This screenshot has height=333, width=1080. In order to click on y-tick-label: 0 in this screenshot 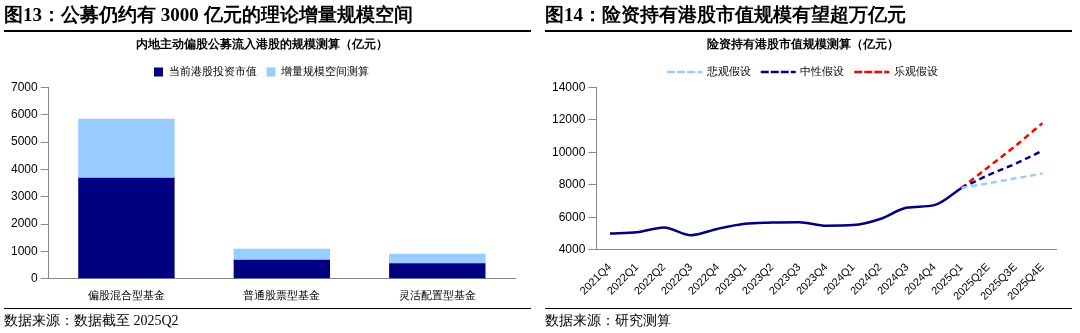, I will do `click(35, 278)`.